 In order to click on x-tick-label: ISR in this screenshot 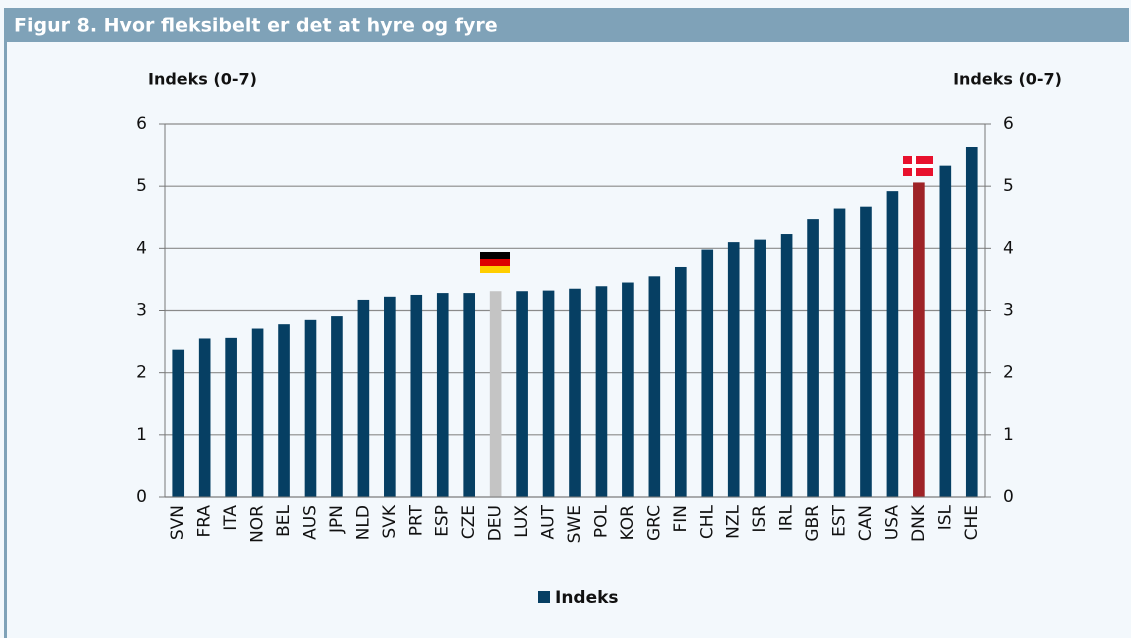, I will do `click(760, 519)`.